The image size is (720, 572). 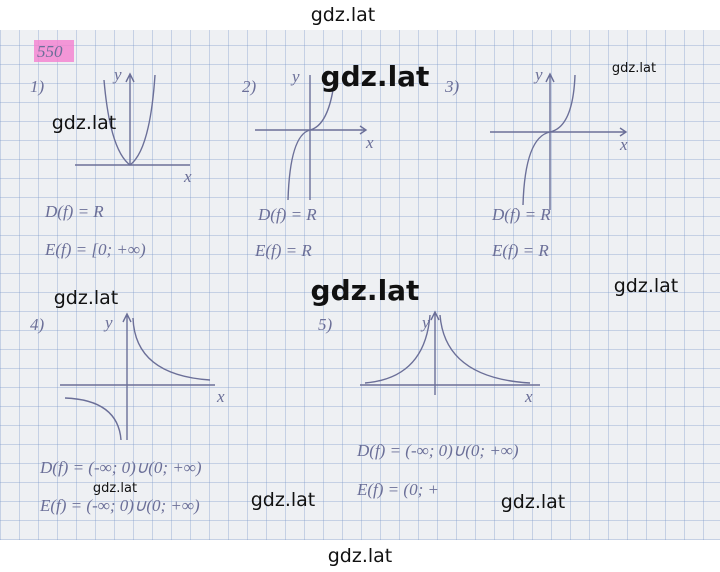 What do you see at coordinates (397, 489) in the screenshot?
I see `range: E(f) = (0; +` at bounding box center [397, 489].